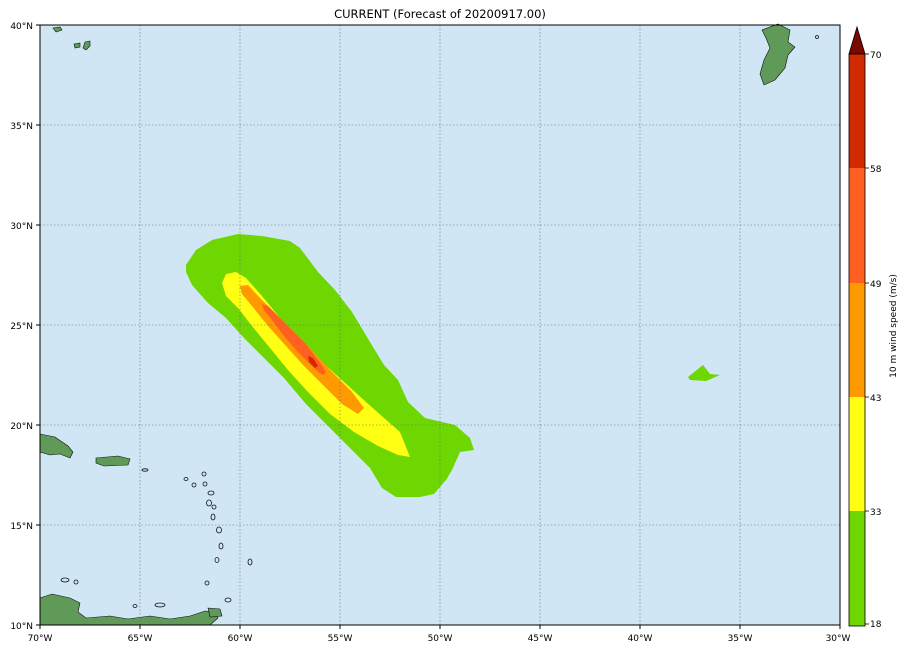 This screenshot has width=909, height=652. I want to click on land-puerto-rico, so click(113, 461).